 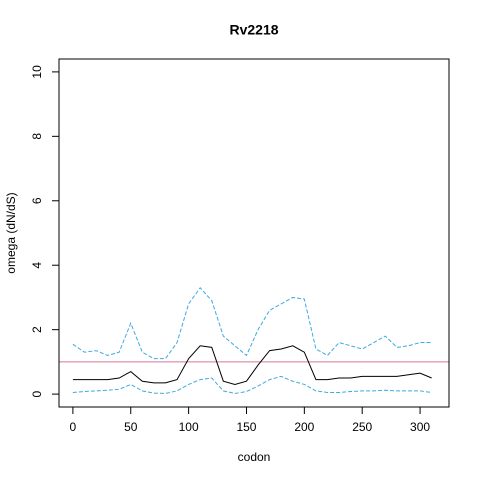 What do you see at coordinates (37, 72) in the screenshot?
I see `y-tick-label: 10` at bounding box center [37, 72].